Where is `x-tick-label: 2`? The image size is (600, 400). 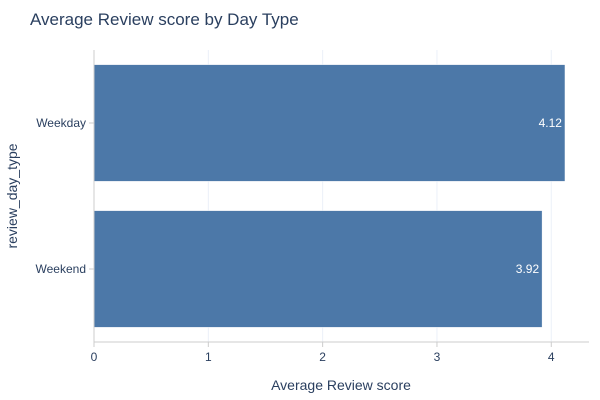 x-tick-label: 2 is located at coordinates (322, 357).